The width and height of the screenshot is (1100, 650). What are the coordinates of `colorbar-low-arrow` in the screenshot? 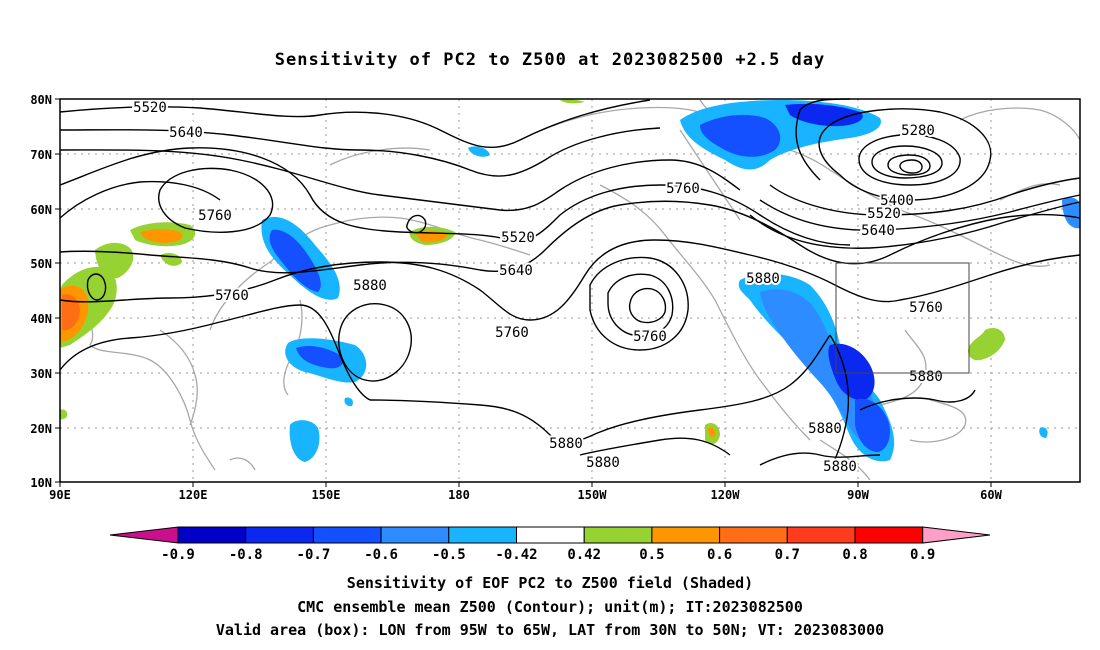 It's located at (144, 535).